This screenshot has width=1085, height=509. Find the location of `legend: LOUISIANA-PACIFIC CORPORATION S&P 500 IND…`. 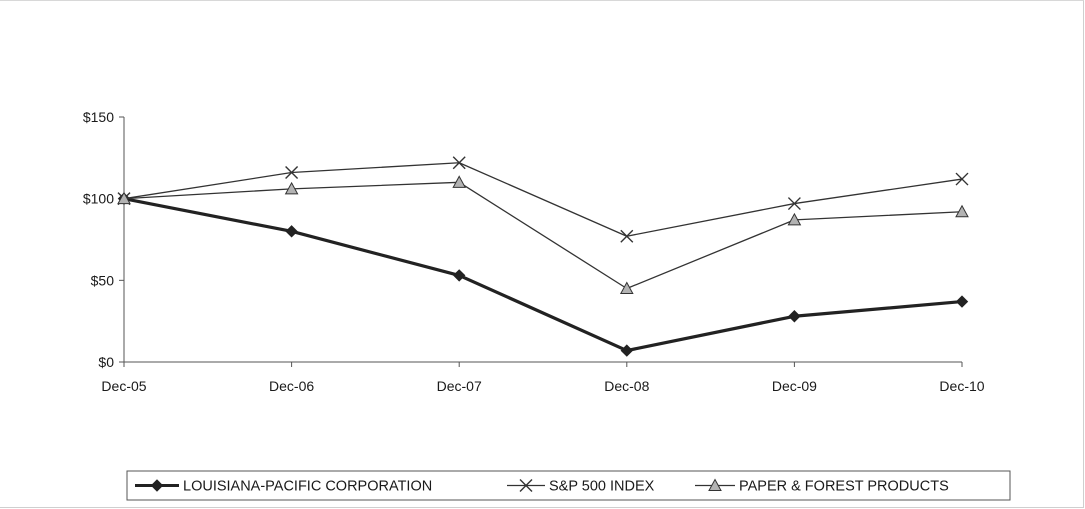

legend: LOUISIANA-PACIFIC CORPORATION S&P 500 IND… is located at coordinates (568, 485).